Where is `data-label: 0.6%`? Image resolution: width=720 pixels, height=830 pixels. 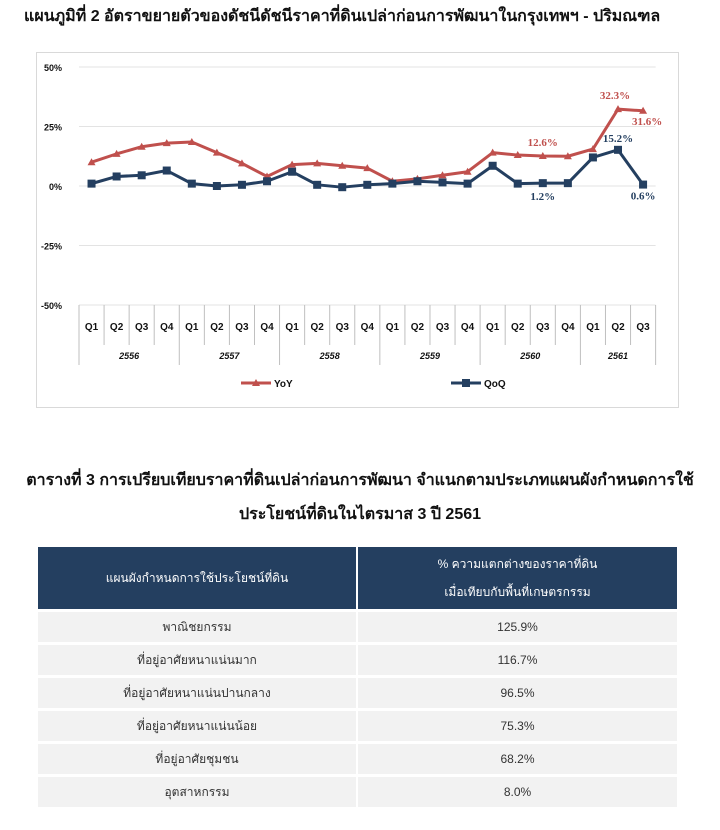
data-label: 0.6% is located at coordinates (643, 197).